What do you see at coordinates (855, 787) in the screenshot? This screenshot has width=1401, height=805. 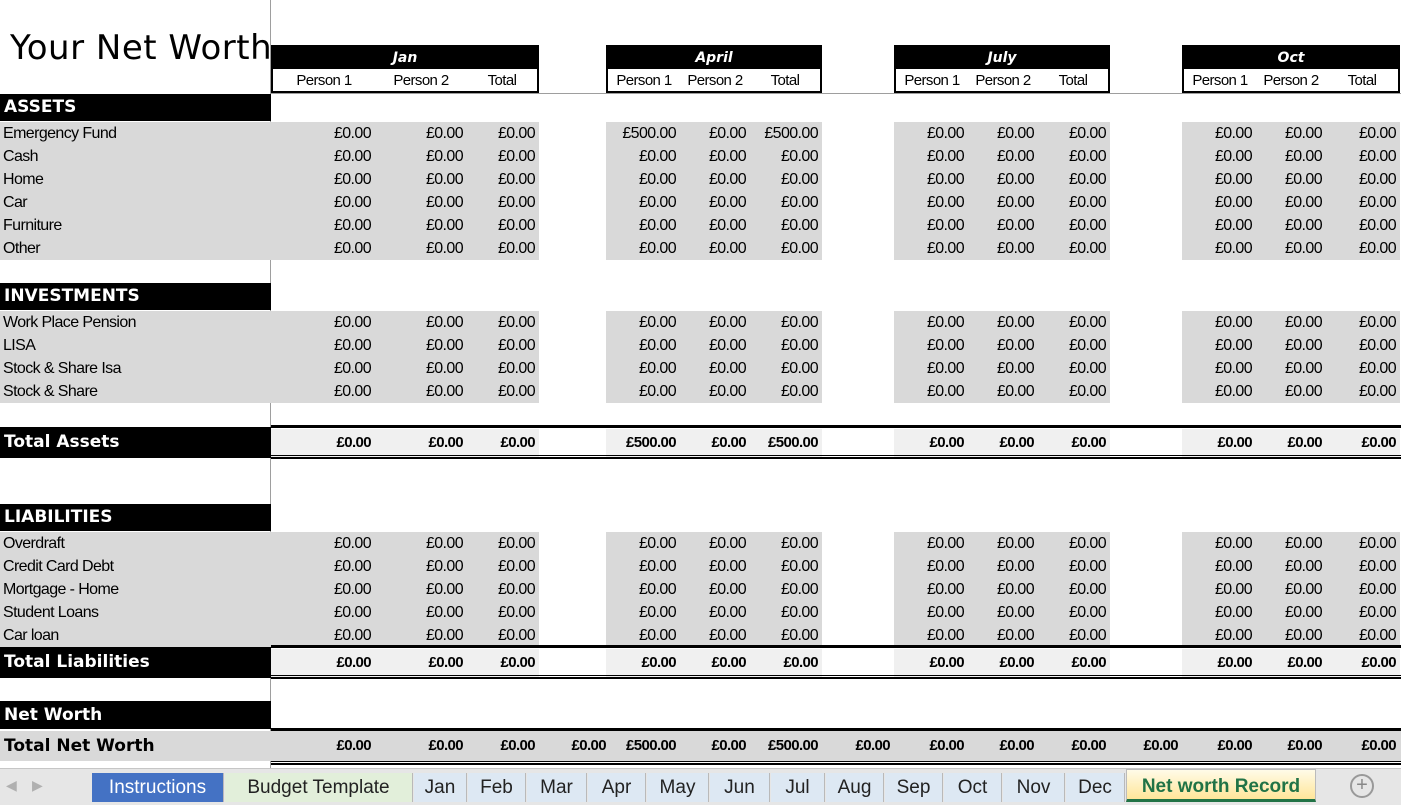 I see `sheet-tab-aug: Aug` at bounding box center [855, 787].